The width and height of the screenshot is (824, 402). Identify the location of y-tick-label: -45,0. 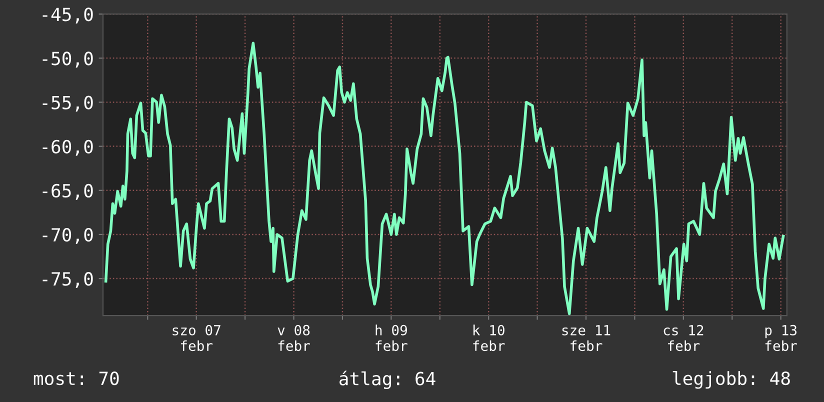
(67, 16).